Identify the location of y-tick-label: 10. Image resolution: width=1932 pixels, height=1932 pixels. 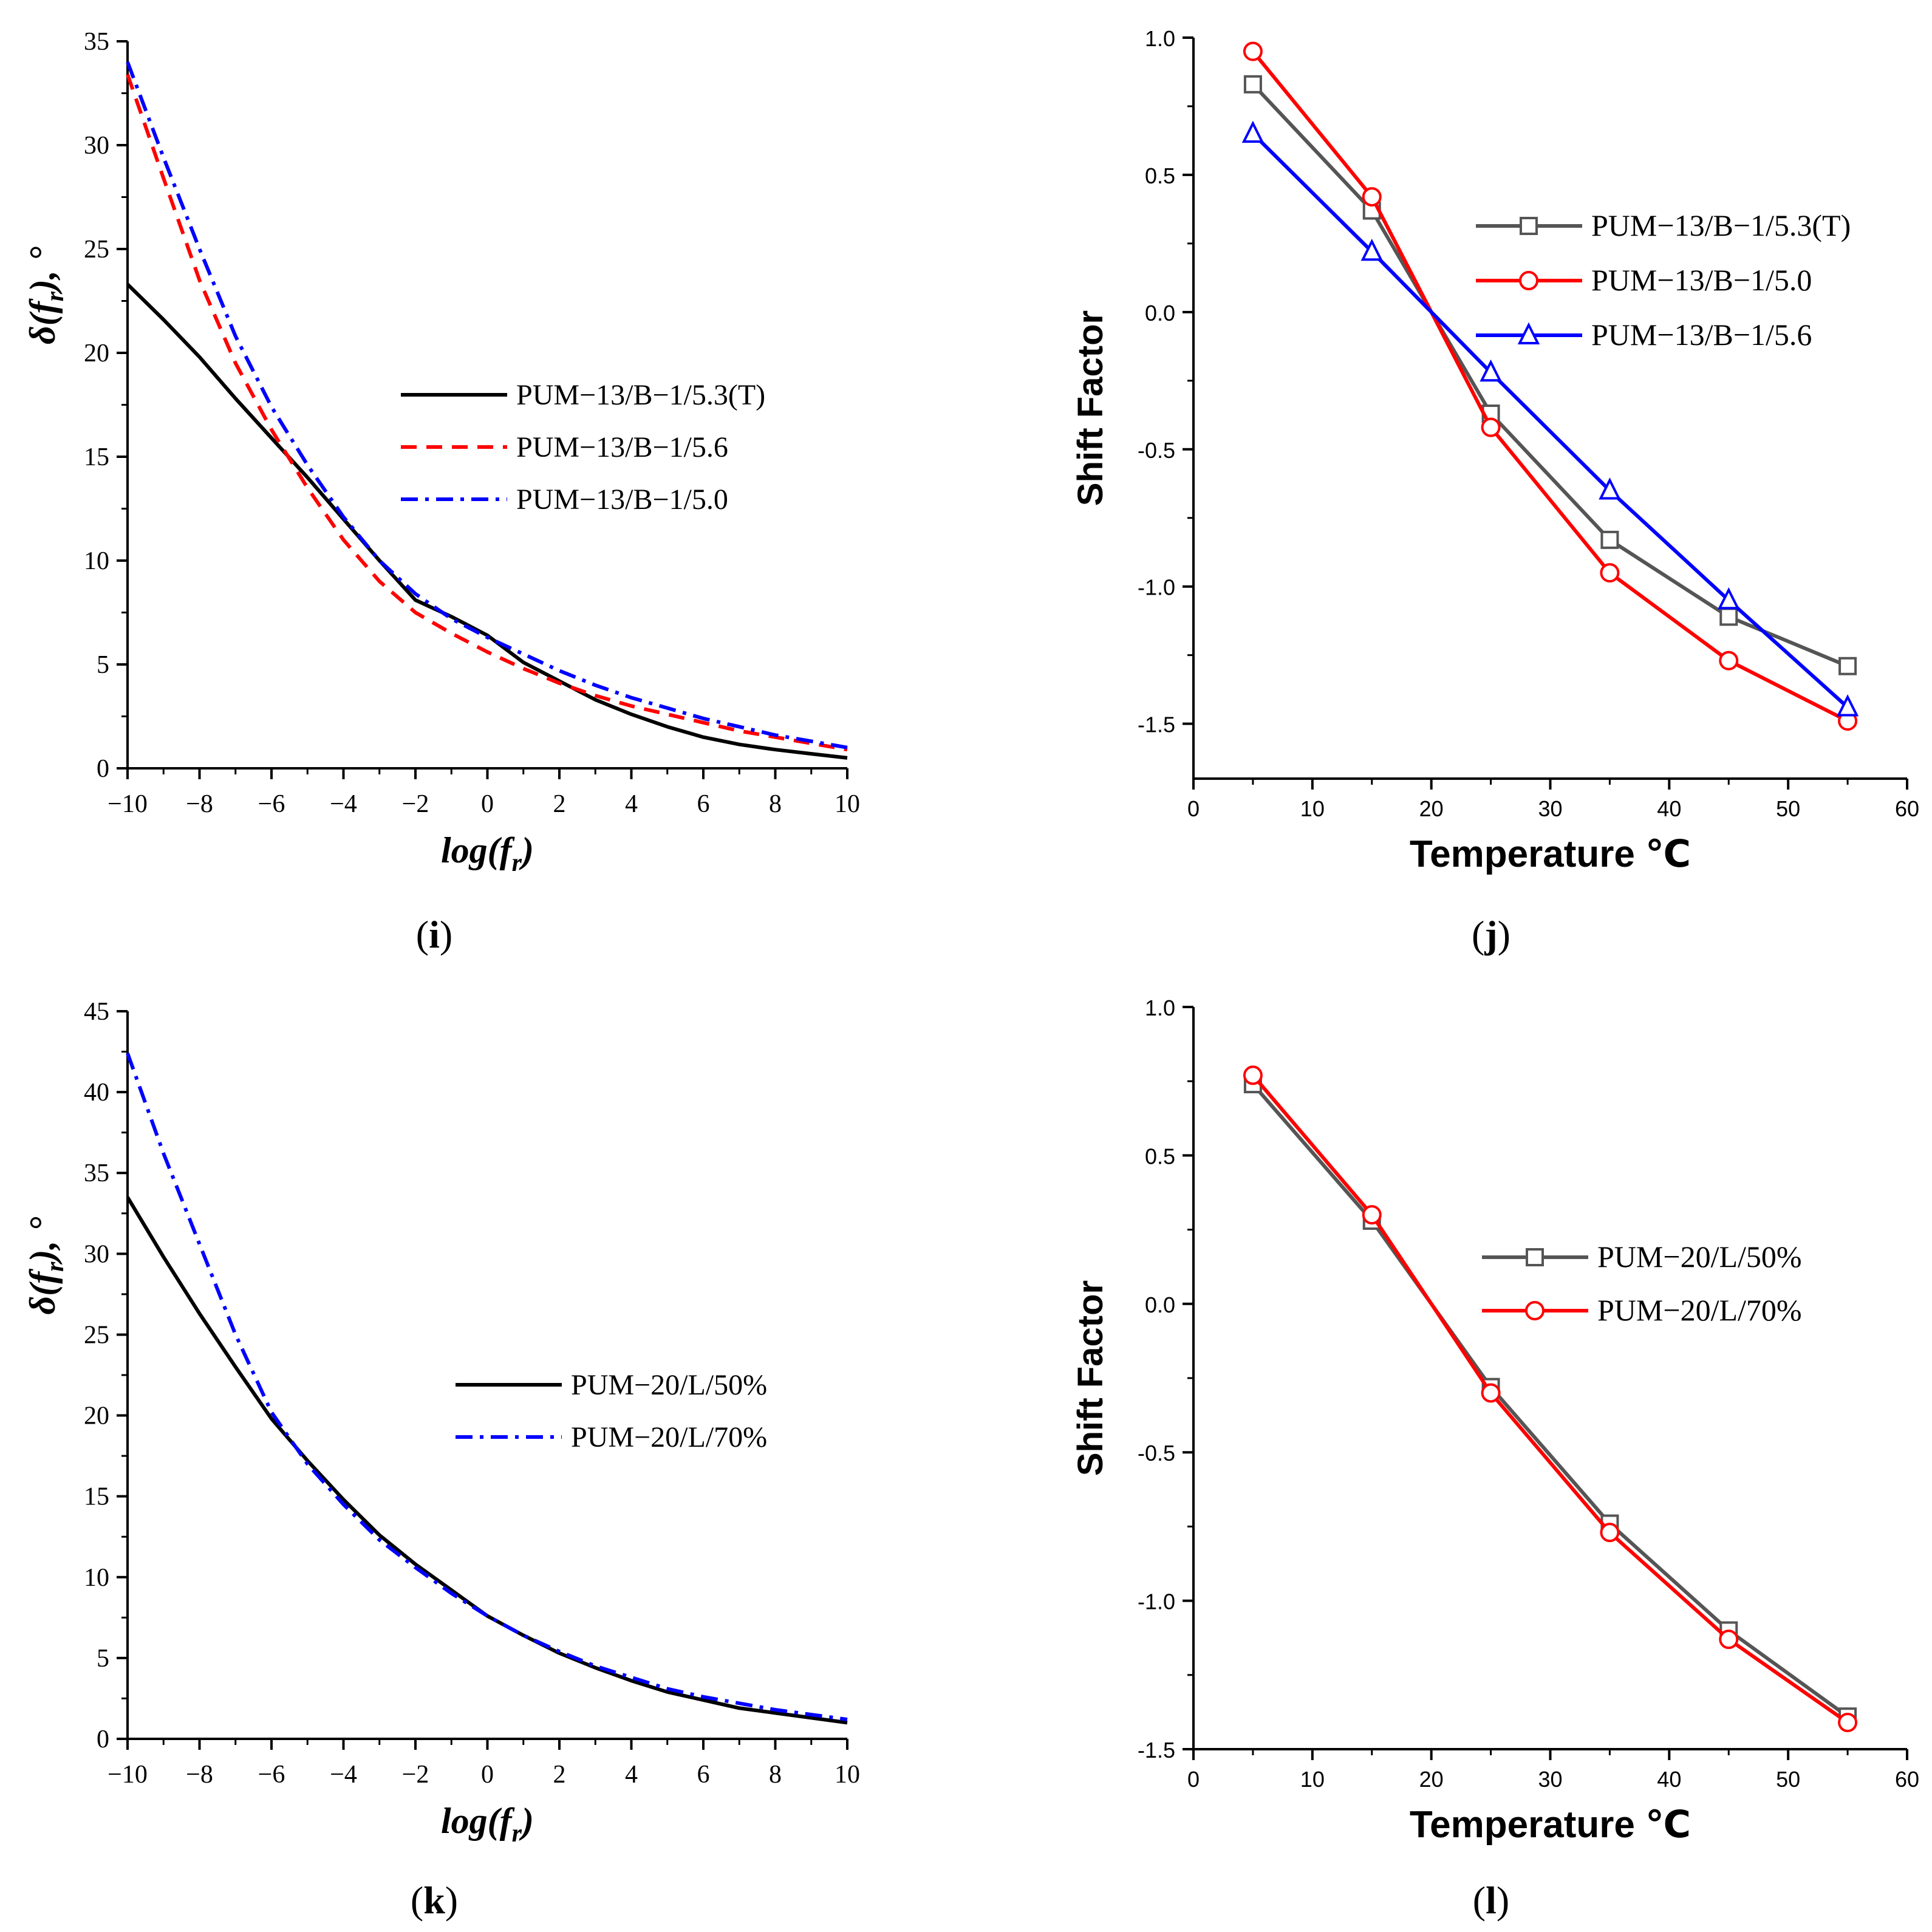
(96, 1578).